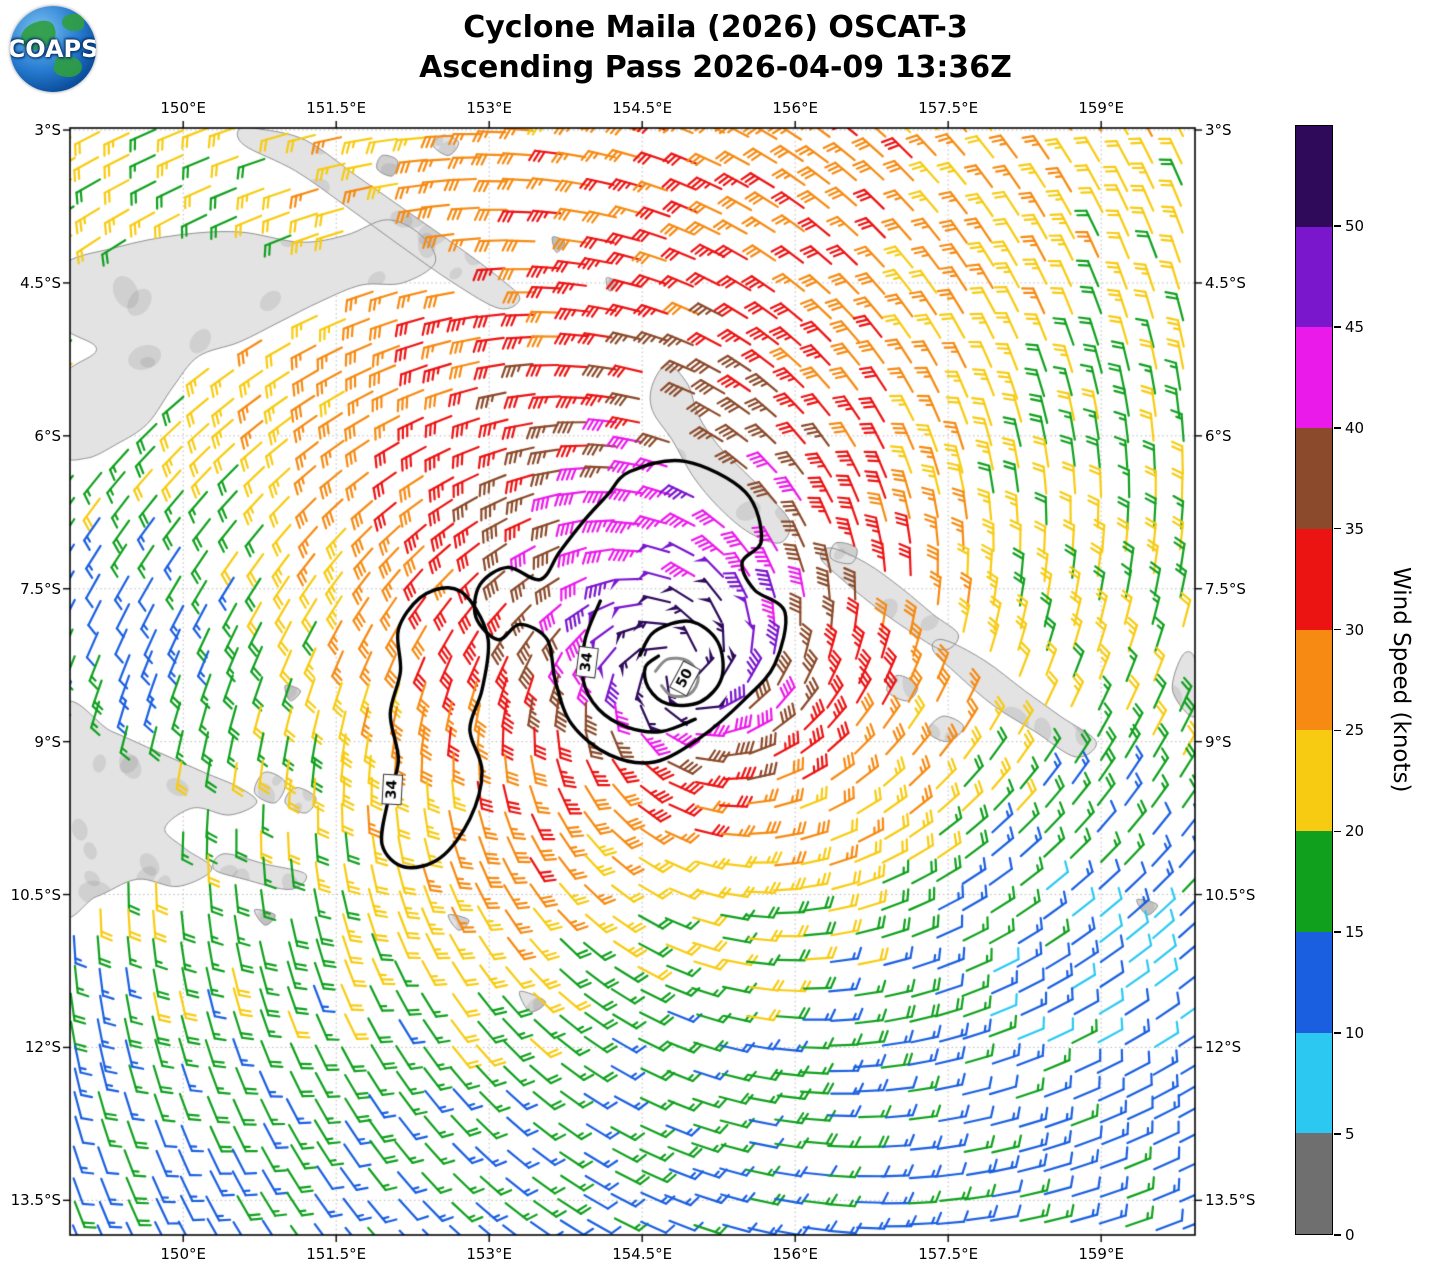 The width and height of the screenshot is (1431, 1264). I want to click on colorbar-tick-label: 35, so click(1355, 528).